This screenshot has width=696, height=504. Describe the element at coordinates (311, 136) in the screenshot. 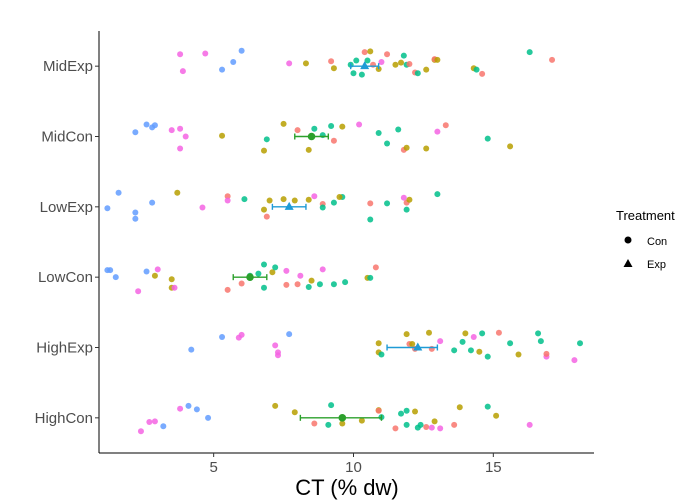

I see `mean-marker-con` at that location.